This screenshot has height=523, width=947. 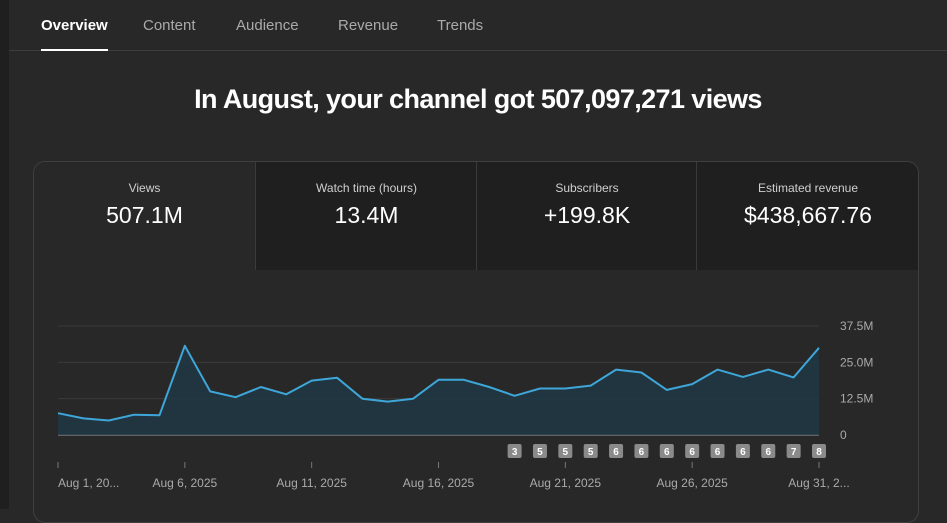 I want to click on metric-label: Watch time (hours), so click(x=366, y=188).